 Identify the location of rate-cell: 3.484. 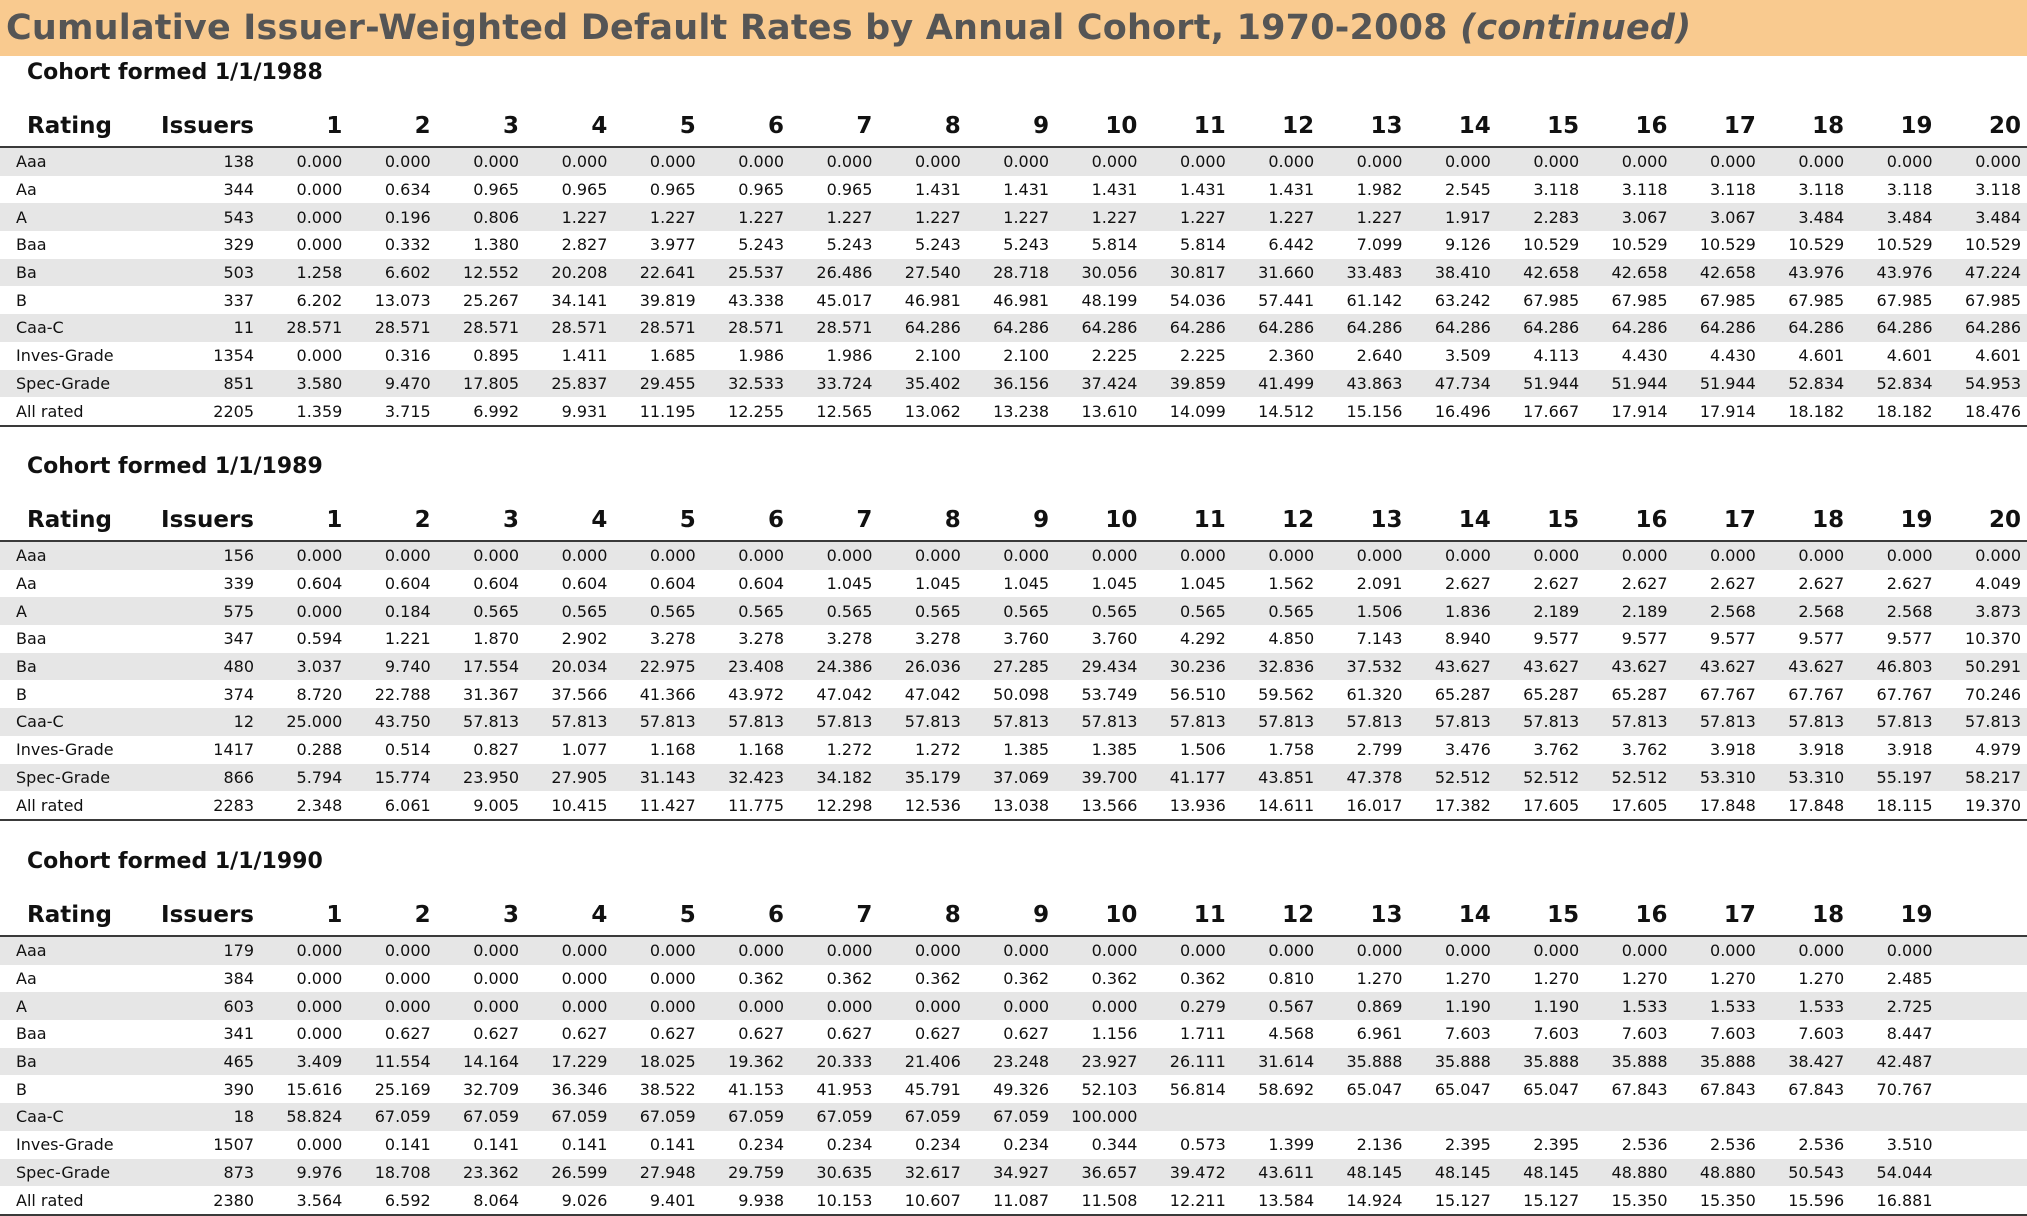
(1806, 217).